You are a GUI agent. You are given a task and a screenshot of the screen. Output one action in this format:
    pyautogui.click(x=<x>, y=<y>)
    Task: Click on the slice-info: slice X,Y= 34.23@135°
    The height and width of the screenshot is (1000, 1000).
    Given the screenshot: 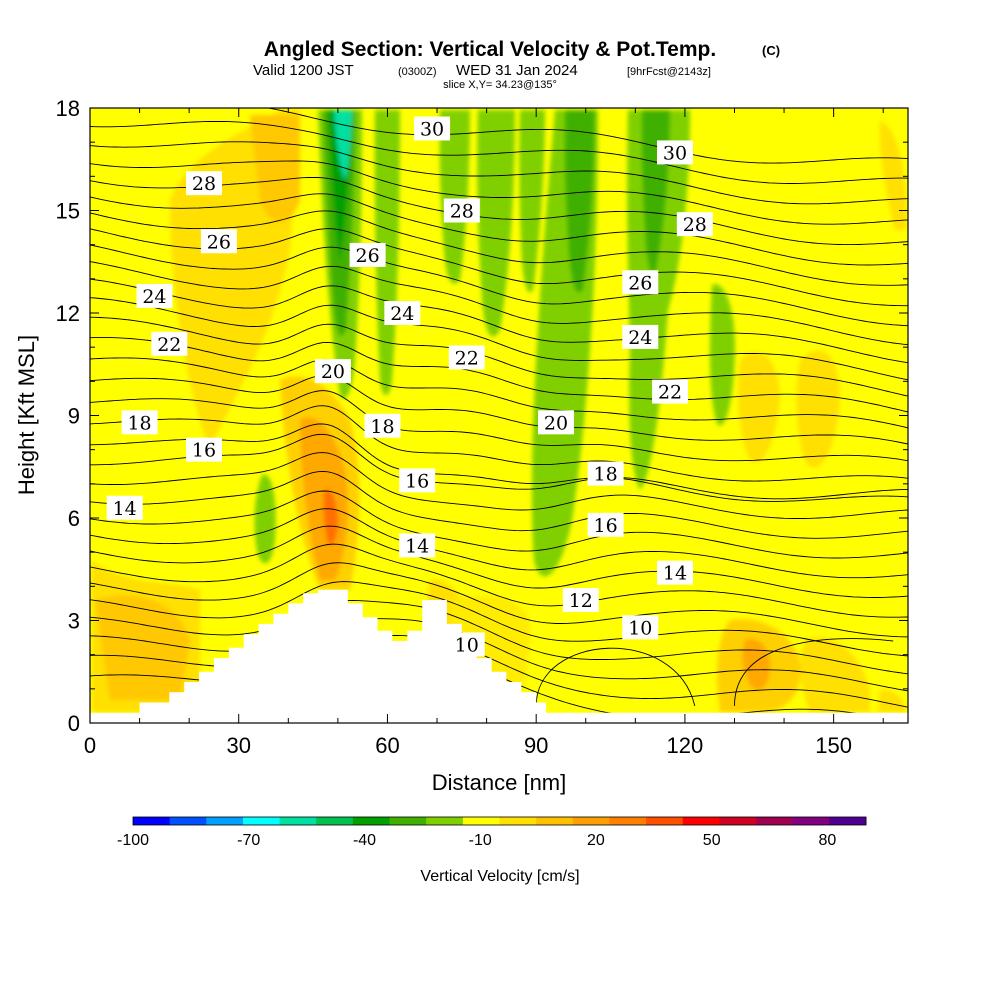 What is the action you would take?
    pyautogui.click(x=500, y=85)
    